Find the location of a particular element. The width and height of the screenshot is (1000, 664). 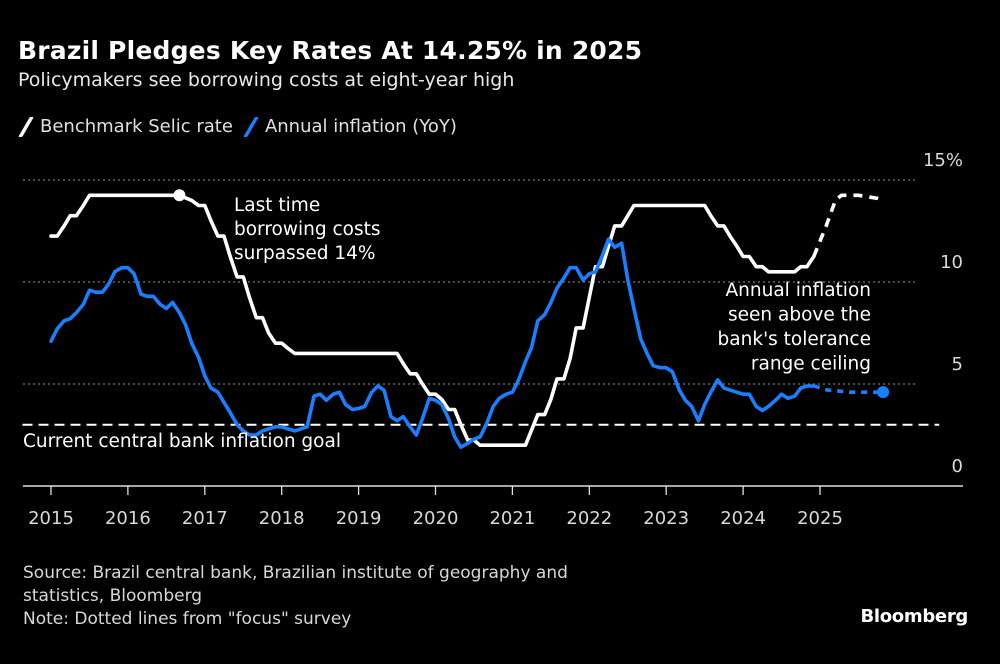

x-tick-label: 2018 is located at coordinates (282, 518).